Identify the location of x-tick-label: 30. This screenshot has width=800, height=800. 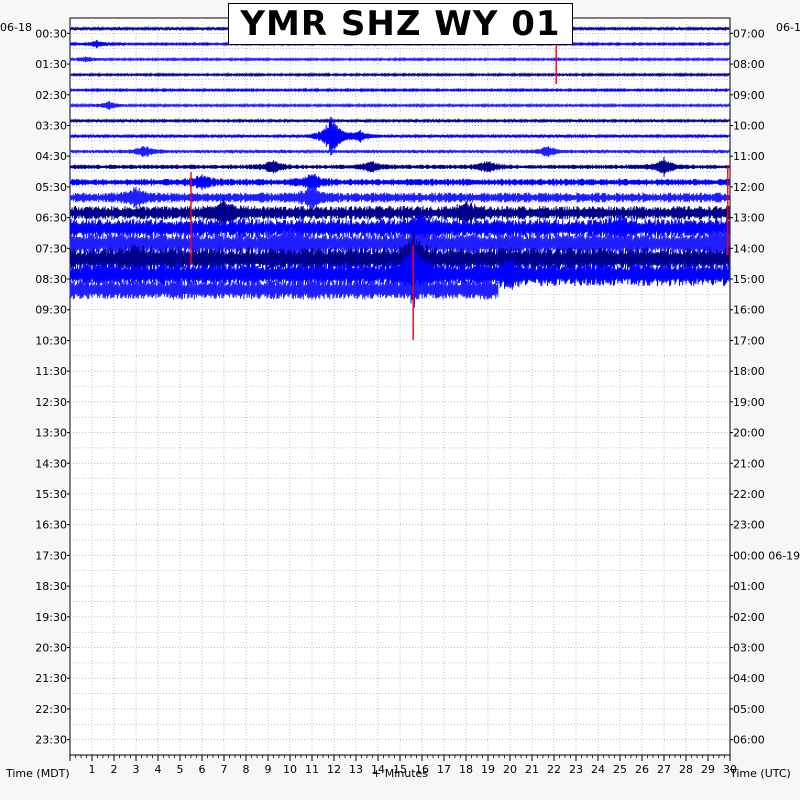
(730, 769).